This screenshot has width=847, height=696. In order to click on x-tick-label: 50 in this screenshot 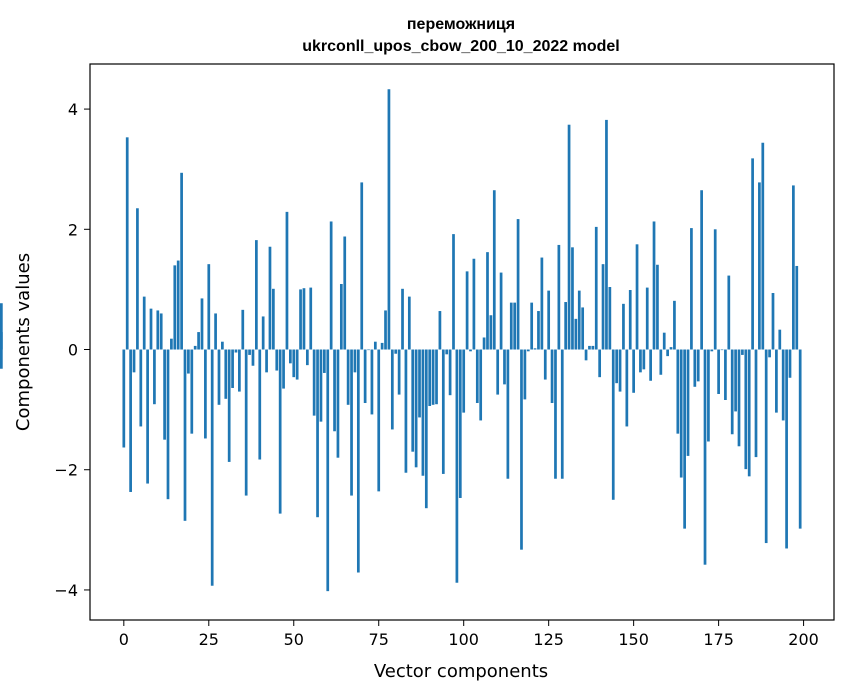, I will do `click(294, 639)`.